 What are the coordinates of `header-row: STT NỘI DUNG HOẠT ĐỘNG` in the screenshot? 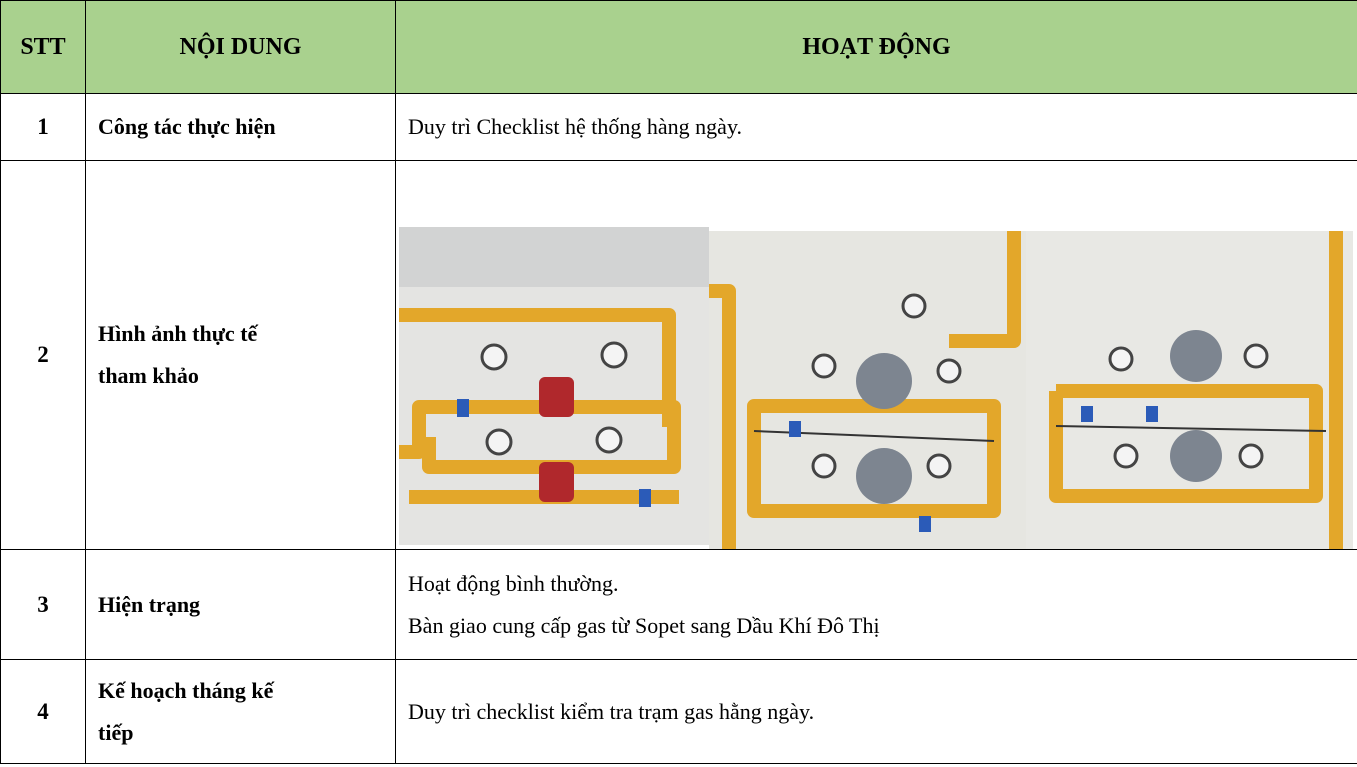 It's located at (678, 47).